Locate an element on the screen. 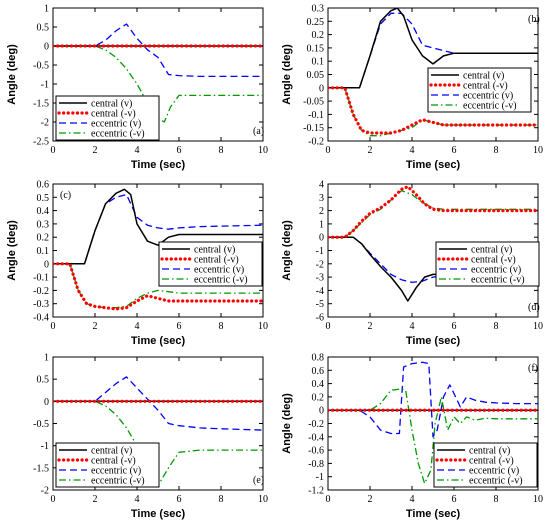 This screenshot has height=528, width=550. panel-label: (e) is located at coordinates (258, 480).